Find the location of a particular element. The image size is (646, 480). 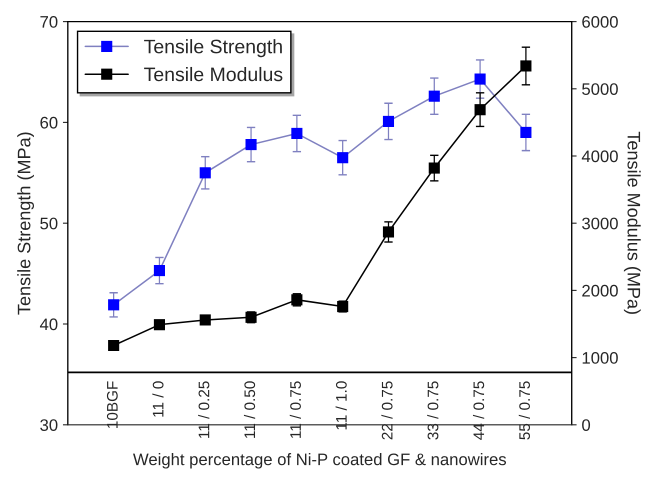

x-tick-label: 11 / 0.25 is located at coordinates (204, 409).